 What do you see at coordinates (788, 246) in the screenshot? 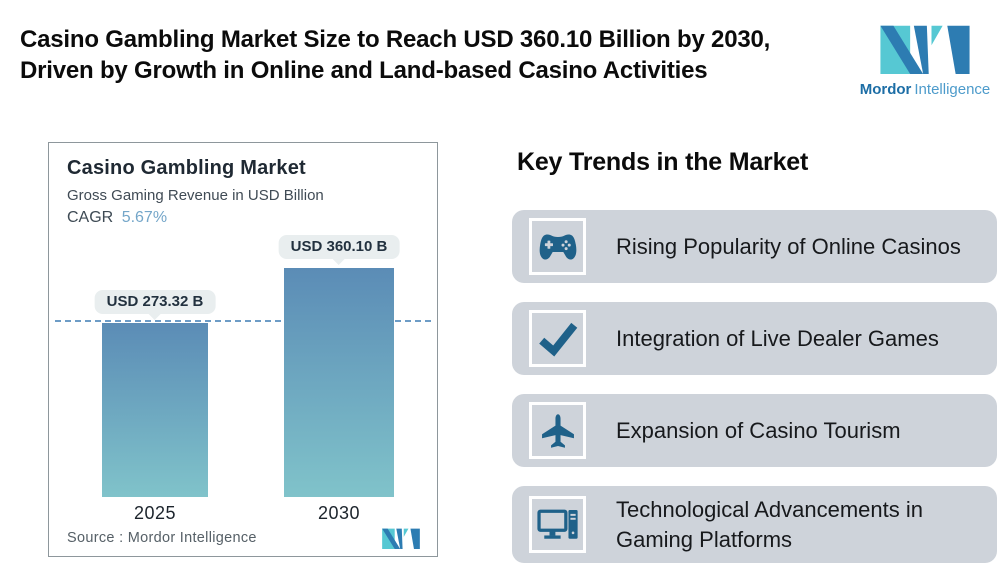
I see `trend-label: Rising Popularity of Online Casinos` at bounding box center [788, 246].